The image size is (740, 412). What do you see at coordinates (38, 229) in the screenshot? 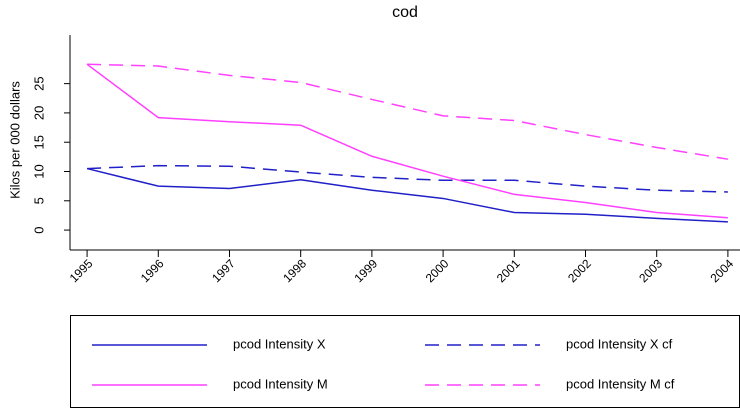
I see `y-tick-label: 0` at bounding box center [38, 229].